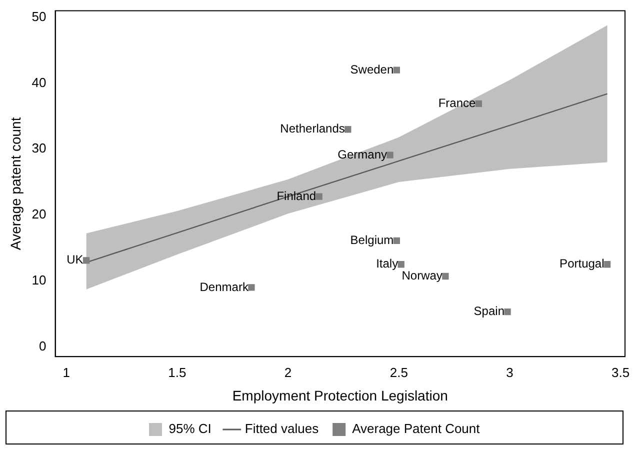  Describe the element at coordinates (190, 428) in the screenshot. I see `text: 95% CI` at that location.